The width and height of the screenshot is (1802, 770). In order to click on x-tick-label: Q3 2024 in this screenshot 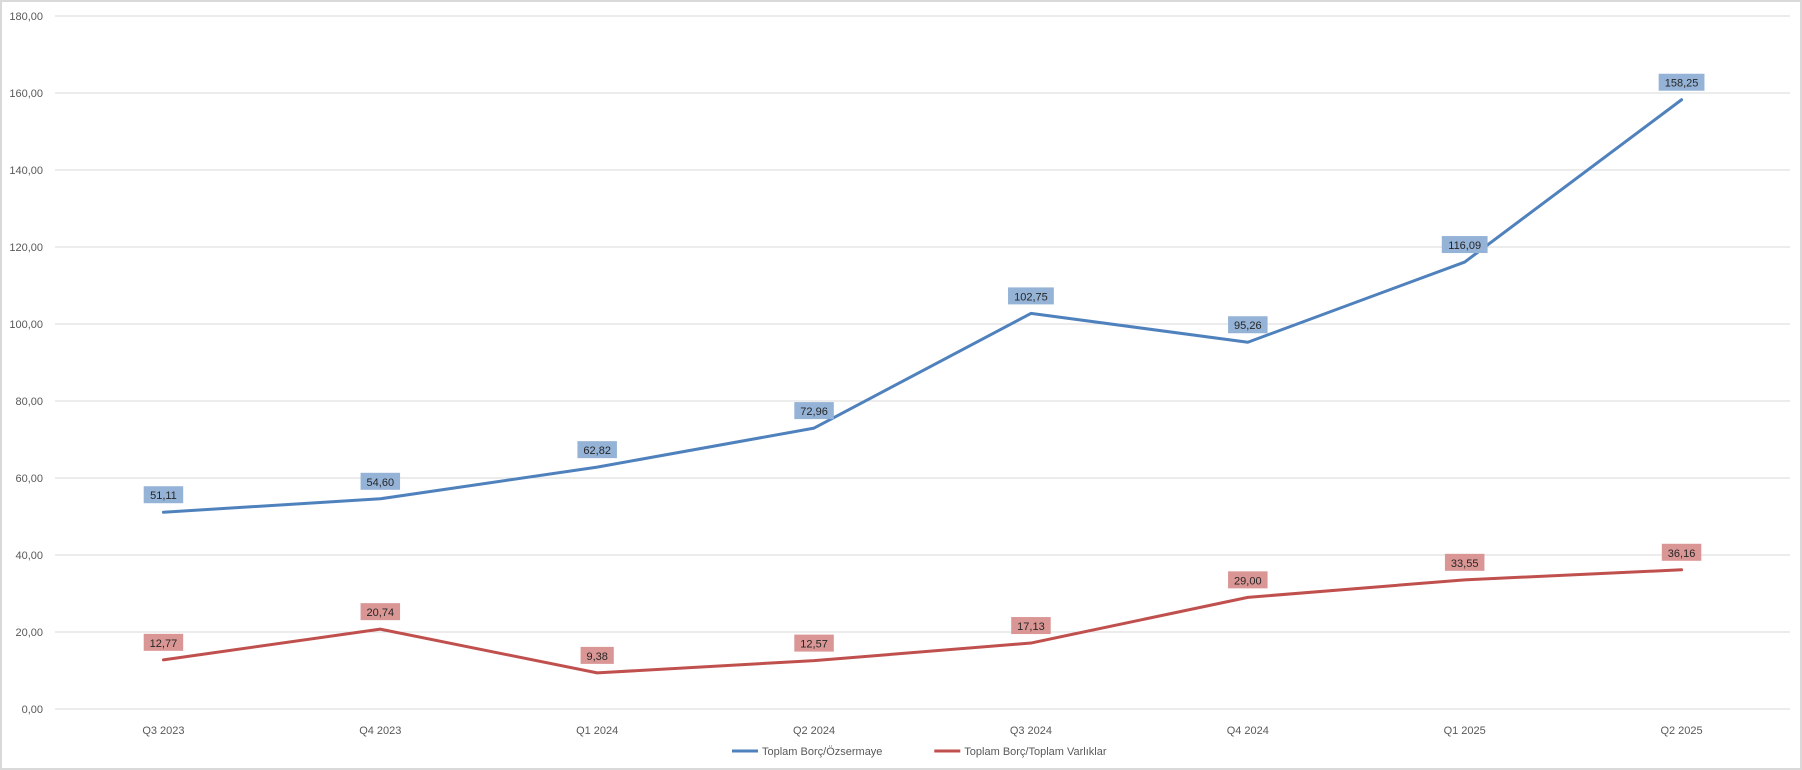, I will do `click(1031, 731)`.